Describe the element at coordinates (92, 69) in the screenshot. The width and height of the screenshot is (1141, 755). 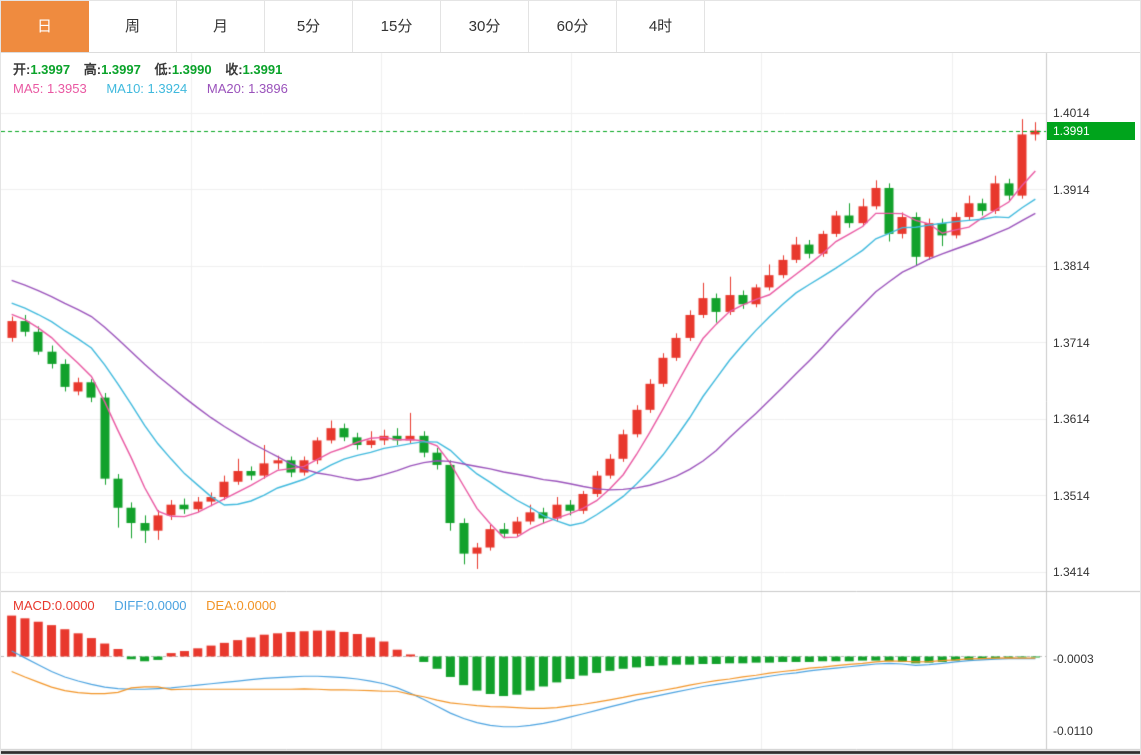
I see `high-label: 高:` at that location.